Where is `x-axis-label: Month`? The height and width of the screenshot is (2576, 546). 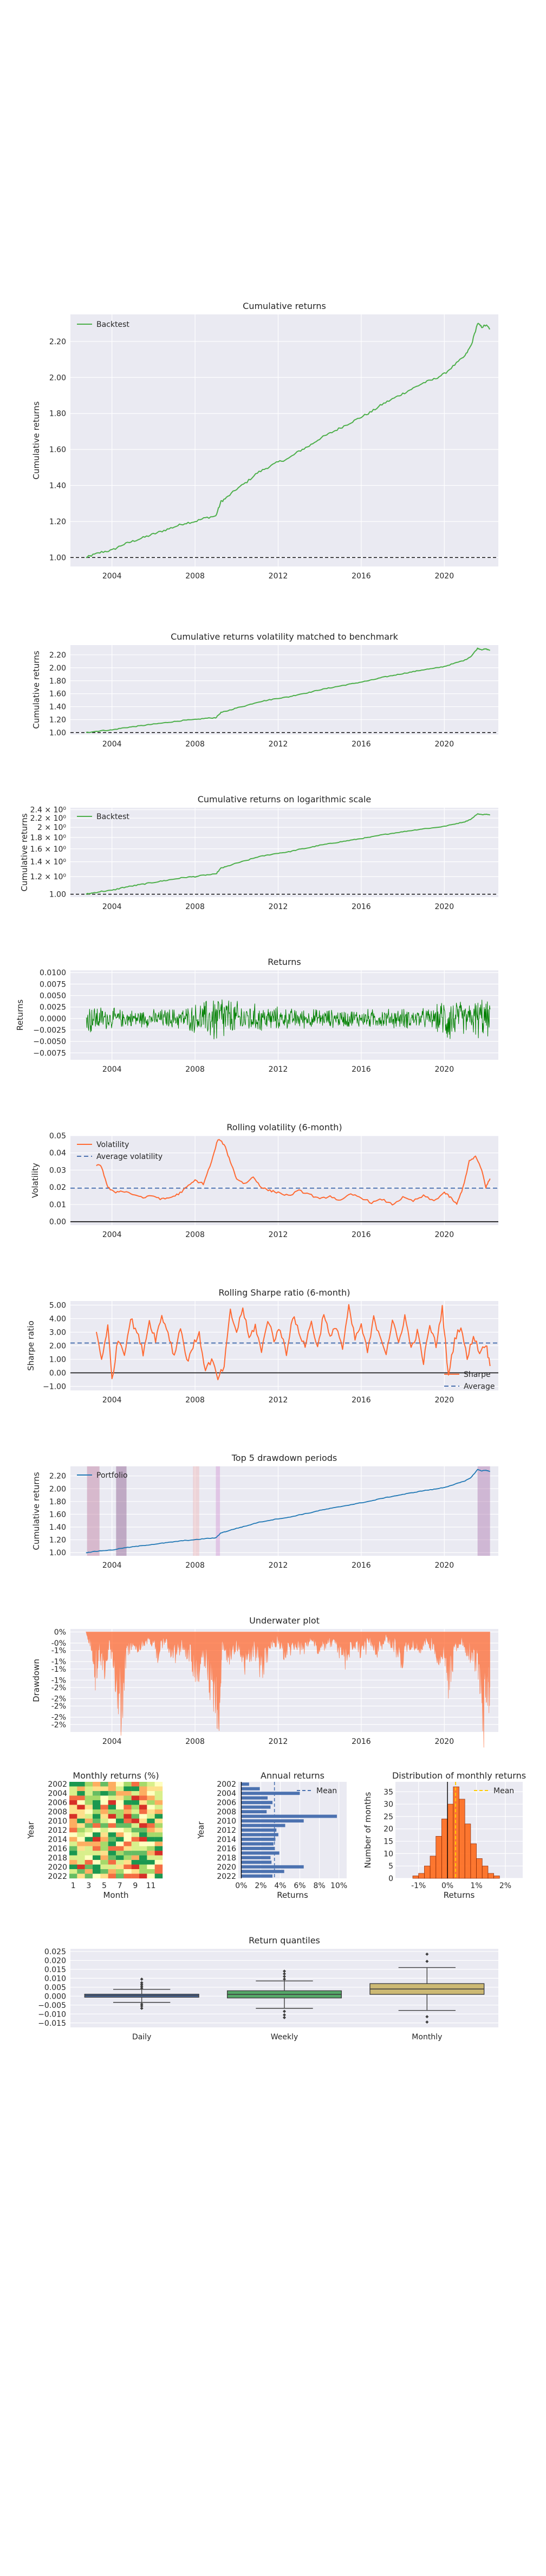
x-axis-label: Month is located at coordinates (115, 1895).